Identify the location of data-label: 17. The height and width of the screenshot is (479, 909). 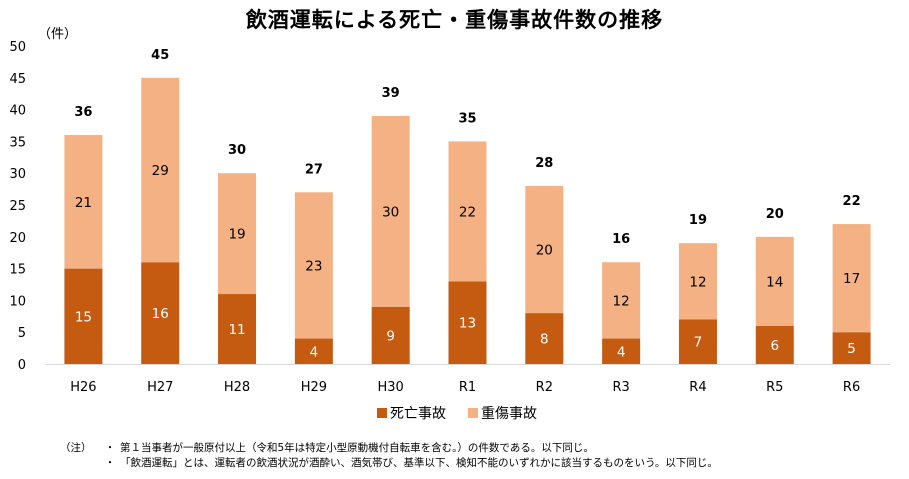
(851, 279).